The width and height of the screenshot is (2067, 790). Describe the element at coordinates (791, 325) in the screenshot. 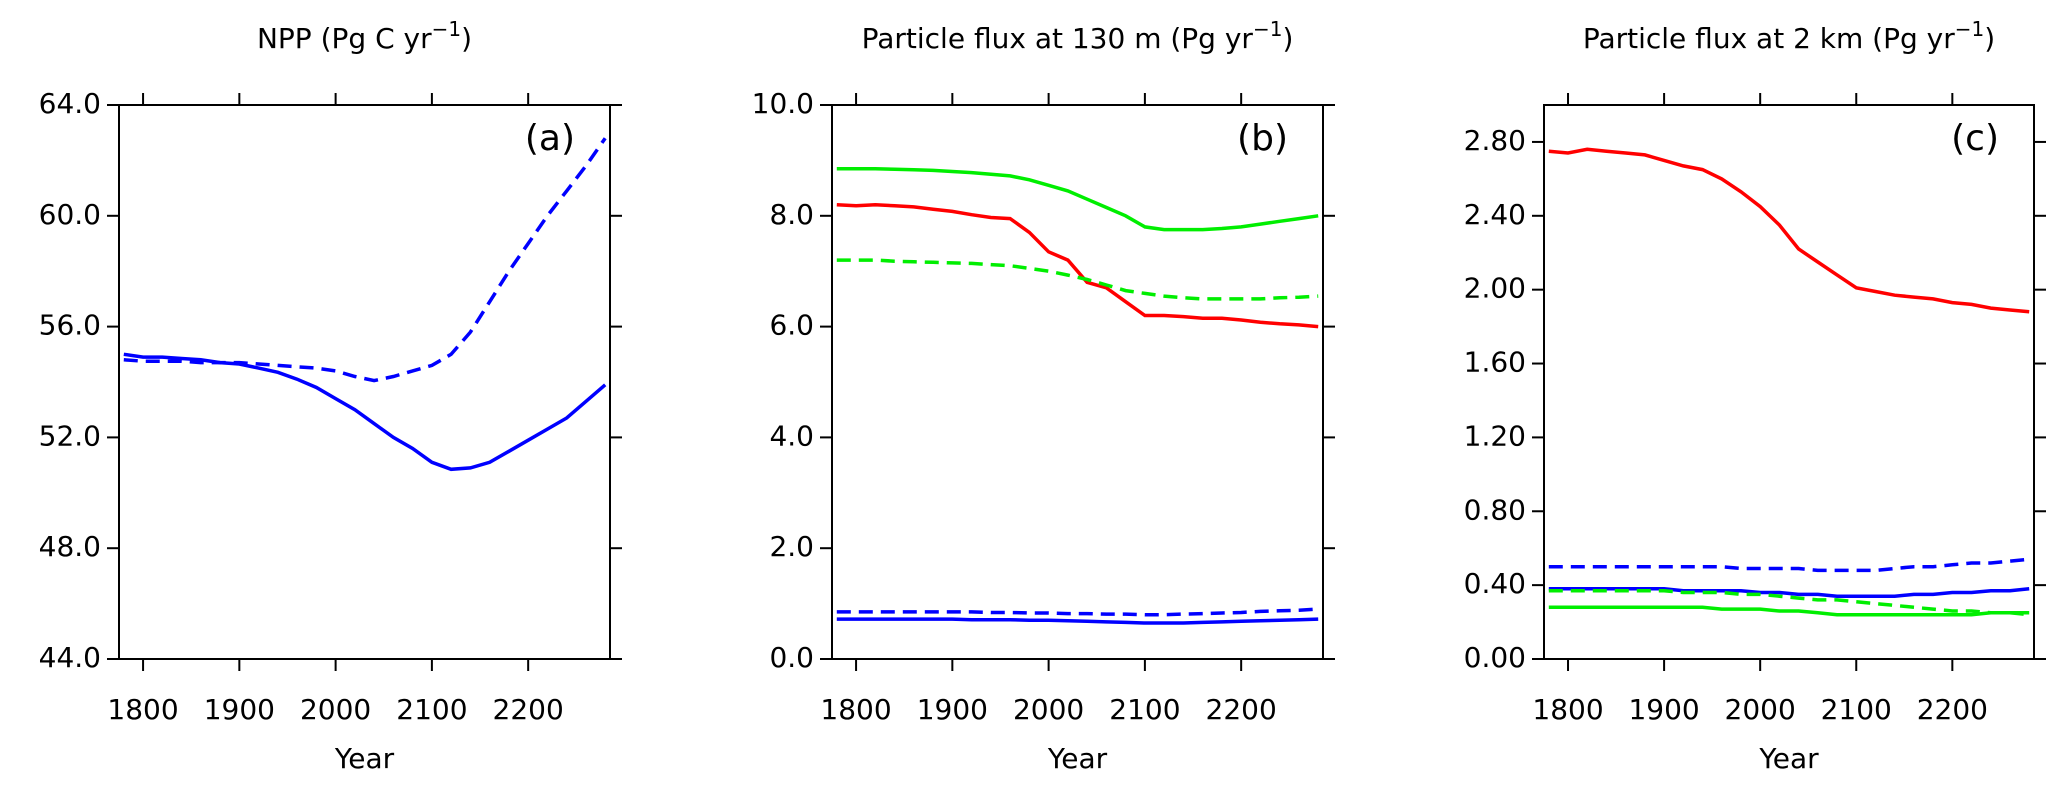

I see `y-tick-label: 6.0` at that location.